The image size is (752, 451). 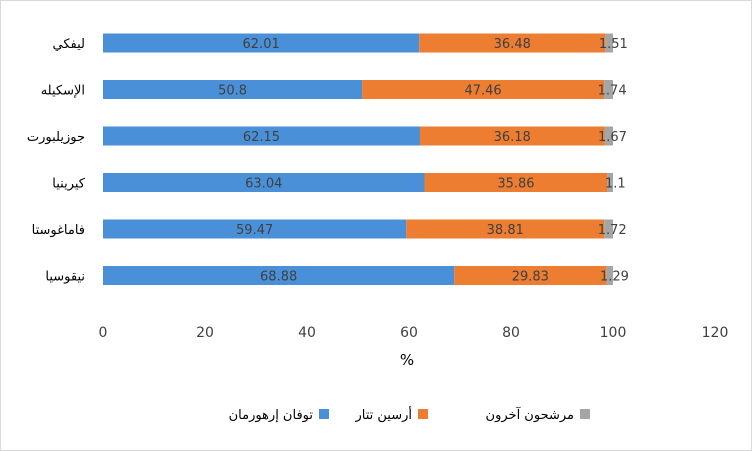 I want to click on x-tick-label: 120, so click(x=715, y=333).